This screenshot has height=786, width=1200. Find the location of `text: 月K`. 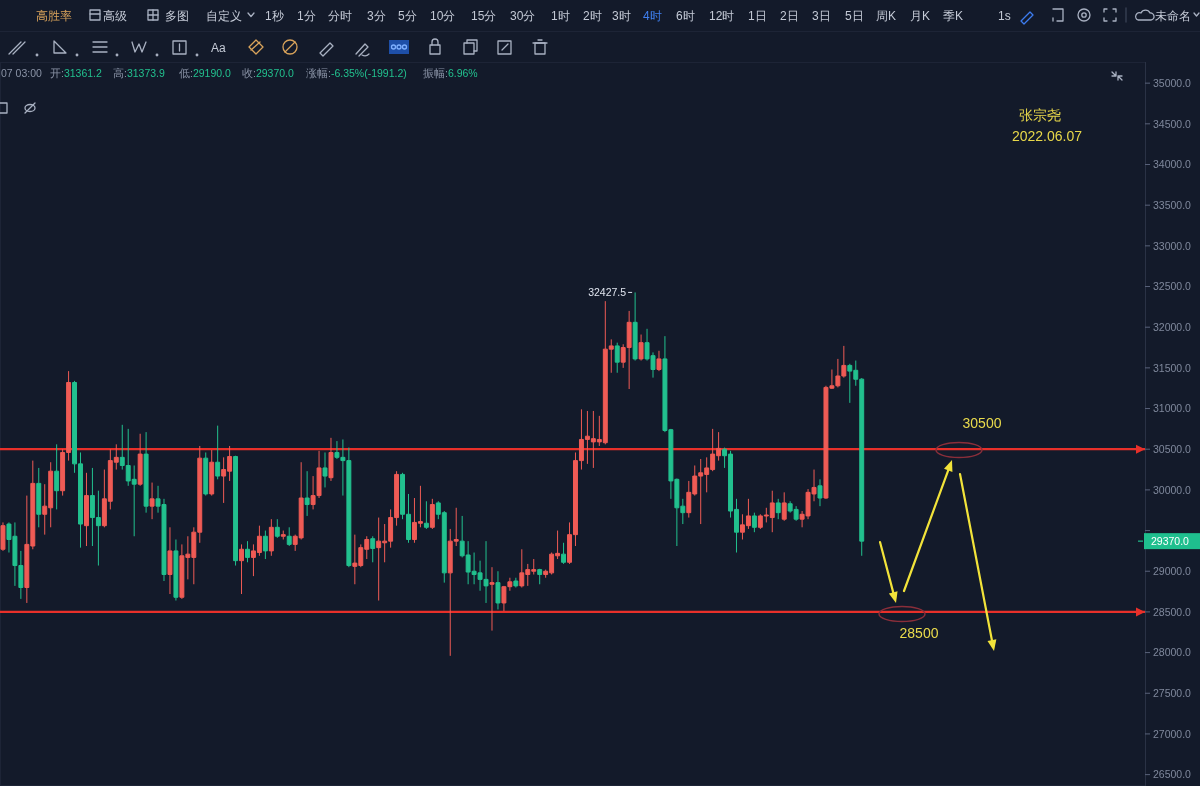

text: 月K is located at coordinates (920, 15).